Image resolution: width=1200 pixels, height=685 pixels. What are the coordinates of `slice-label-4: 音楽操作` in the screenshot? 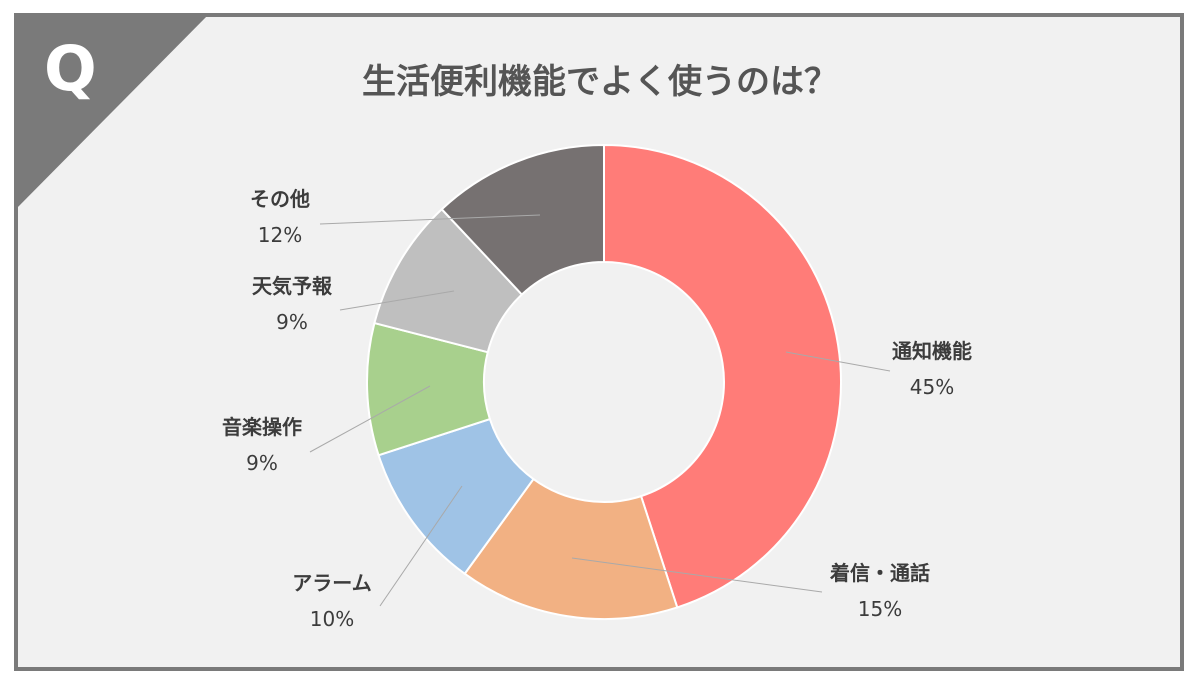 It's located at (262, 427).